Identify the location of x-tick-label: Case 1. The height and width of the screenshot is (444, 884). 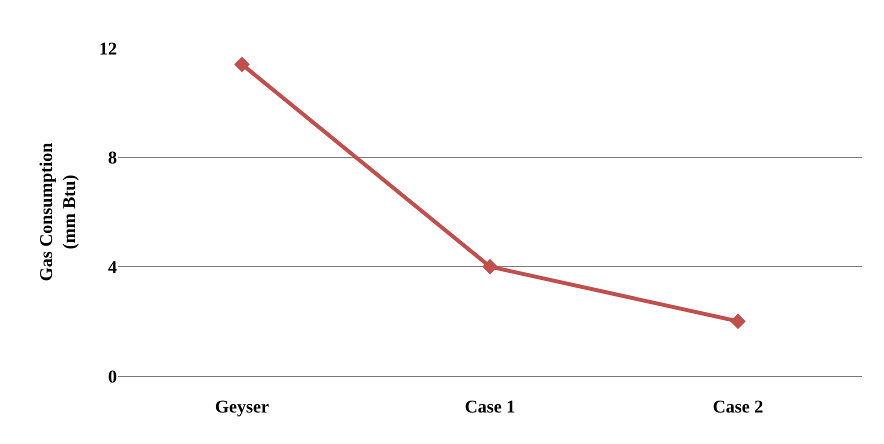
(490, 406).